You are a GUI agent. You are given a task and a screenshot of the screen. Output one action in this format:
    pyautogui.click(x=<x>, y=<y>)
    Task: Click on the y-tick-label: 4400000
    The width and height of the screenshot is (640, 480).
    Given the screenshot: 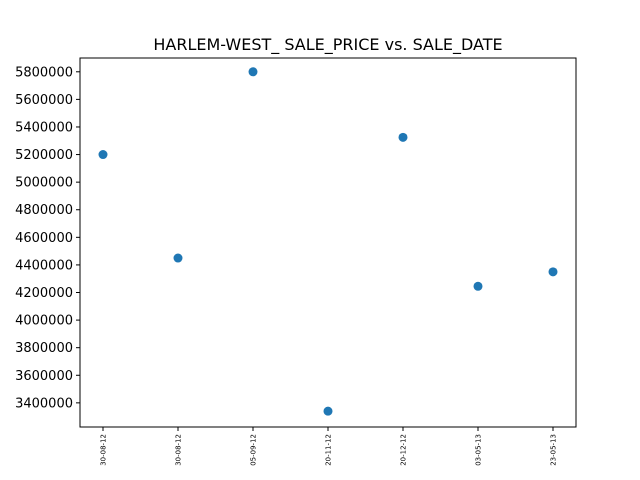 What is the action you would take?
    pyautogui.click(x=44, y=265)
    